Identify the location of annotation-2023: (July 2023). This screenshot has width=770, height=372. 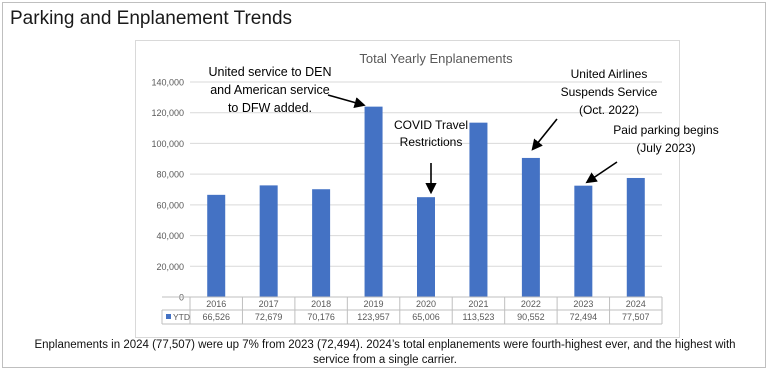
(665, 148).